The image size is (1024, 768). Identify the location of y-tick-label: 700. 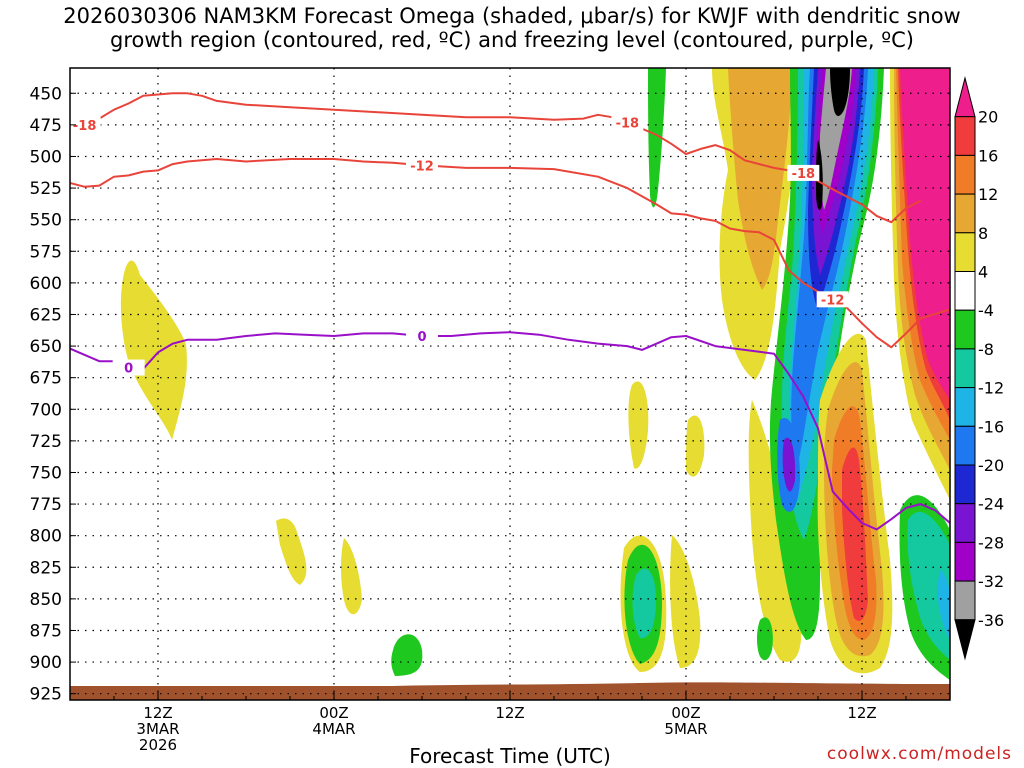
(46, 410).